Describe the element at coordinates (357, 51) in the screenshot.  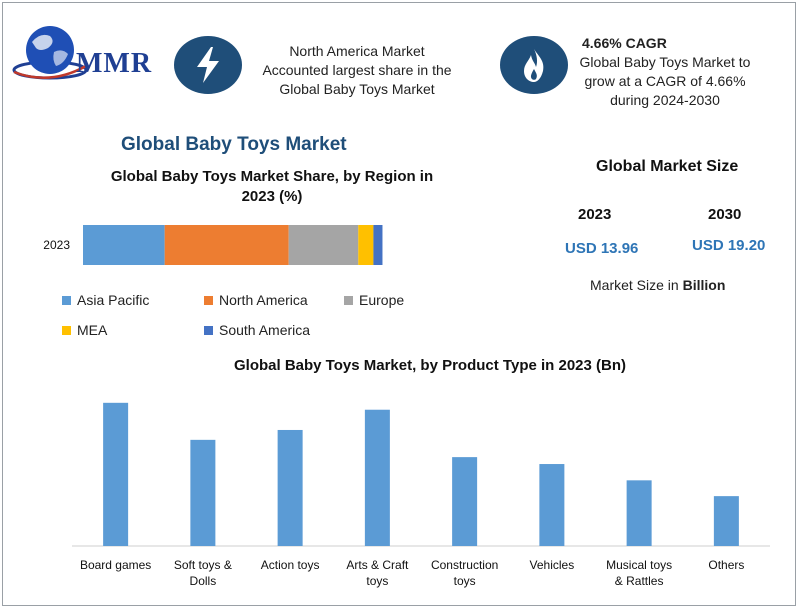
I see `info-line: North America Market` at that location.